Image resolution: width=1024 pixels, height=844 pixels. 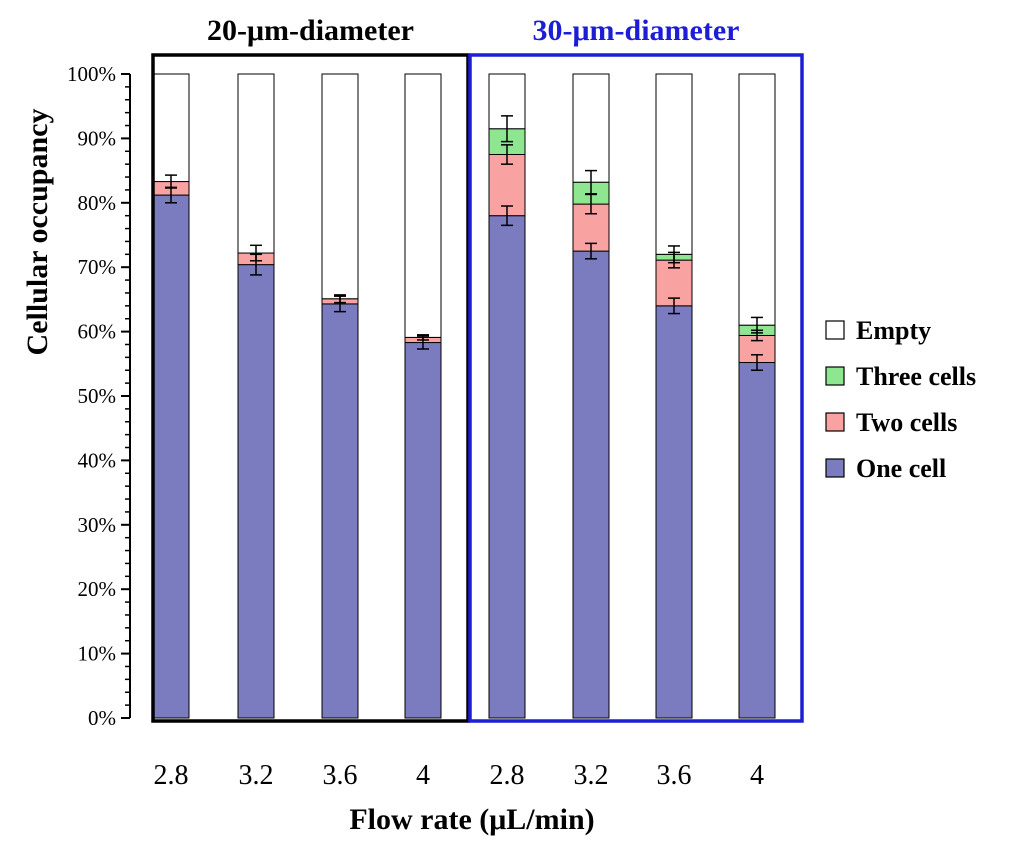 What do you see at coordinates (674, 775) in the screenshot?
I see `x-category-label-30-m-diameter-3-6: 3.6` at bounding box center [674, 775].